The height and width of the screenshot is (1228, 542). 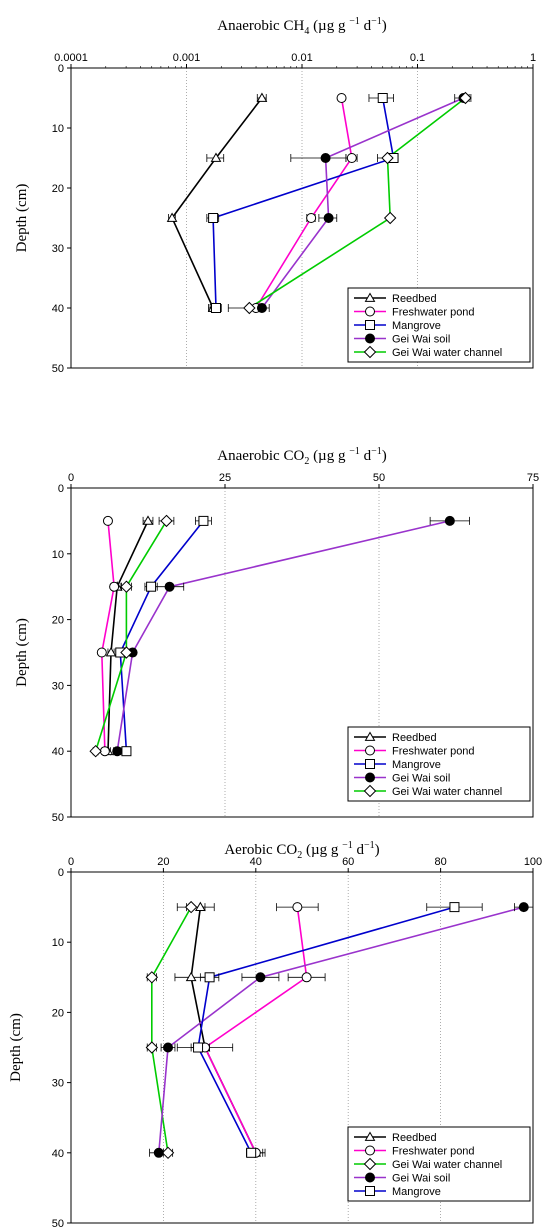 I want to click on x-tick-label: 0.1, so click(x=417, y=58).